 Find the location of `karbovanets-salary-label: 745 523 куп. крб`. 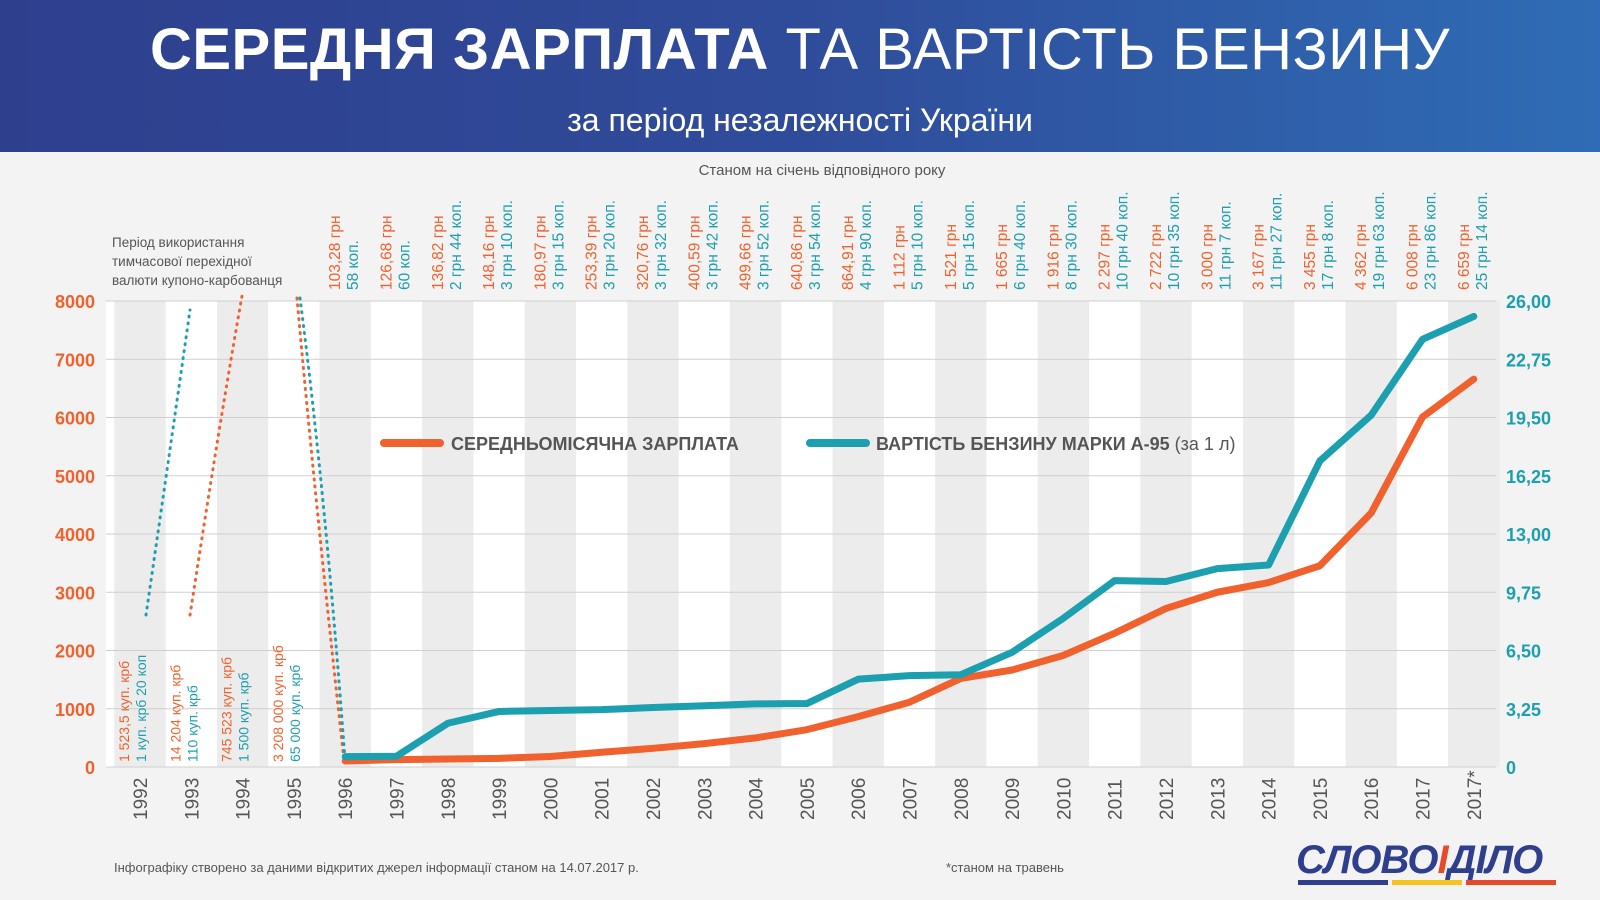

karbovanets-salary-label: 745 523 куп. крб is located at coordinates (227, 709).